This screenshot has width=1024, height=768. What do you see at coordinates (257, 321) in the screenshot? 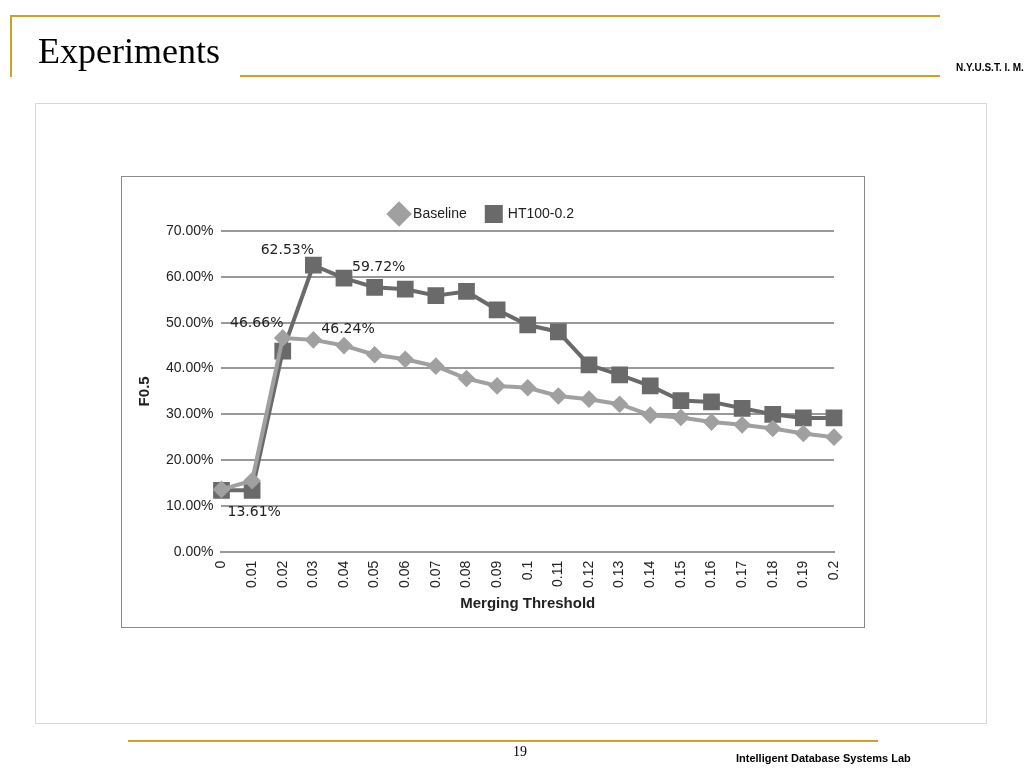
I see `data-label: 46.66%` at bounding box center [257, 321].